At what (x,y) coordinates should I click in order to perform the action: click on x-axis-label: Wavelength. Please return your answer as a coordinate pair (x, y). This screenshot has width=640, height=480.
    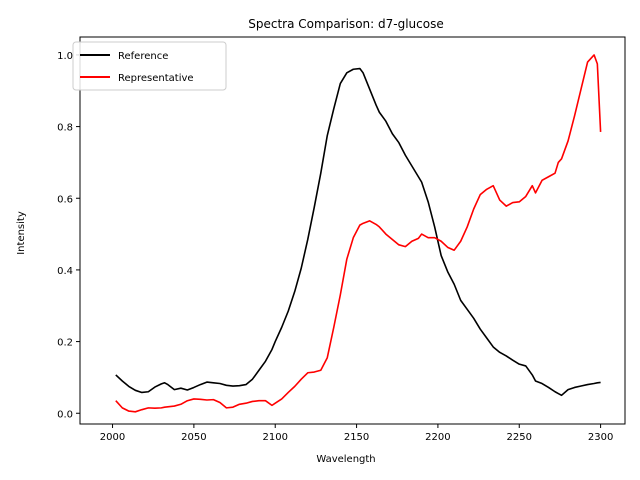
    Looking at the image, I should click on (345, 459).